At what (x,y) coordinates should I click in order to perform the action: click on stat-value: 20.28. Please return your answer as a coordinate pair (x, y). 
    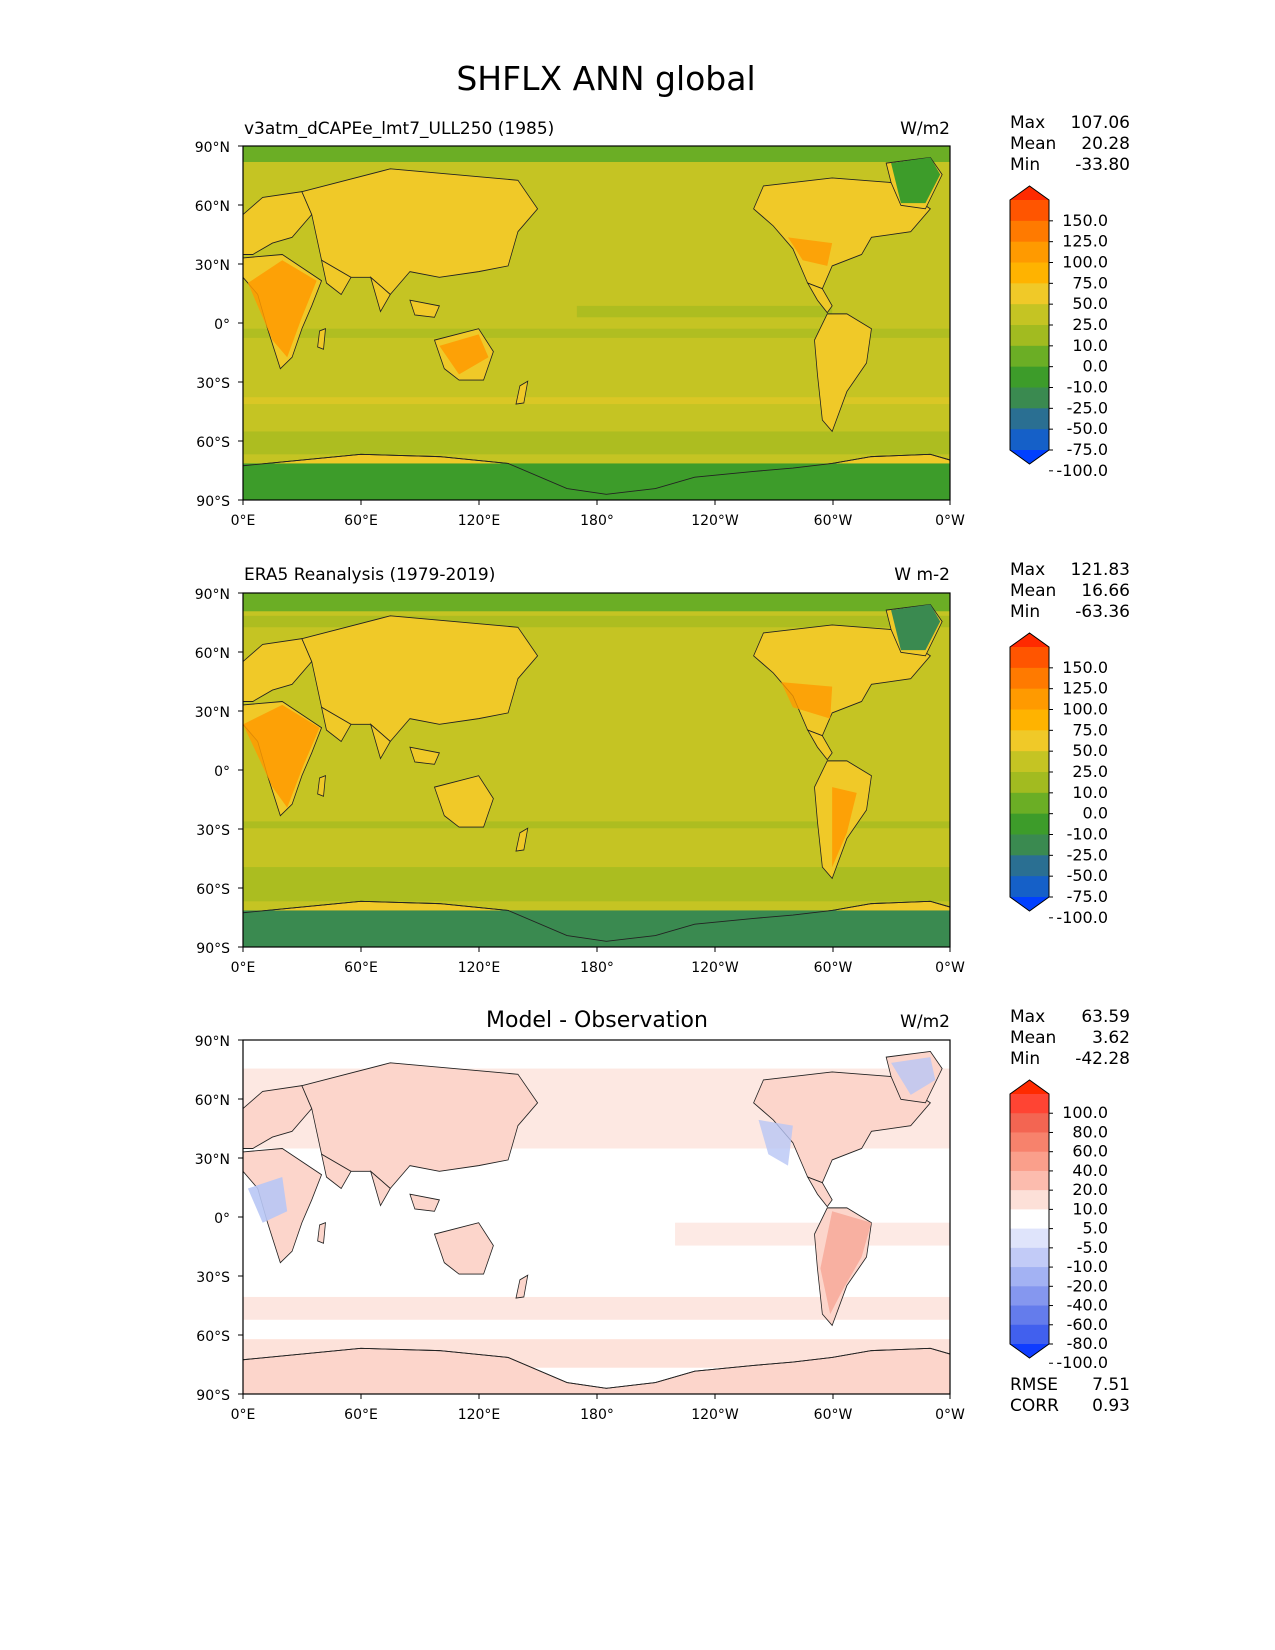
    Looking at the image, I should click on (1105, 144).